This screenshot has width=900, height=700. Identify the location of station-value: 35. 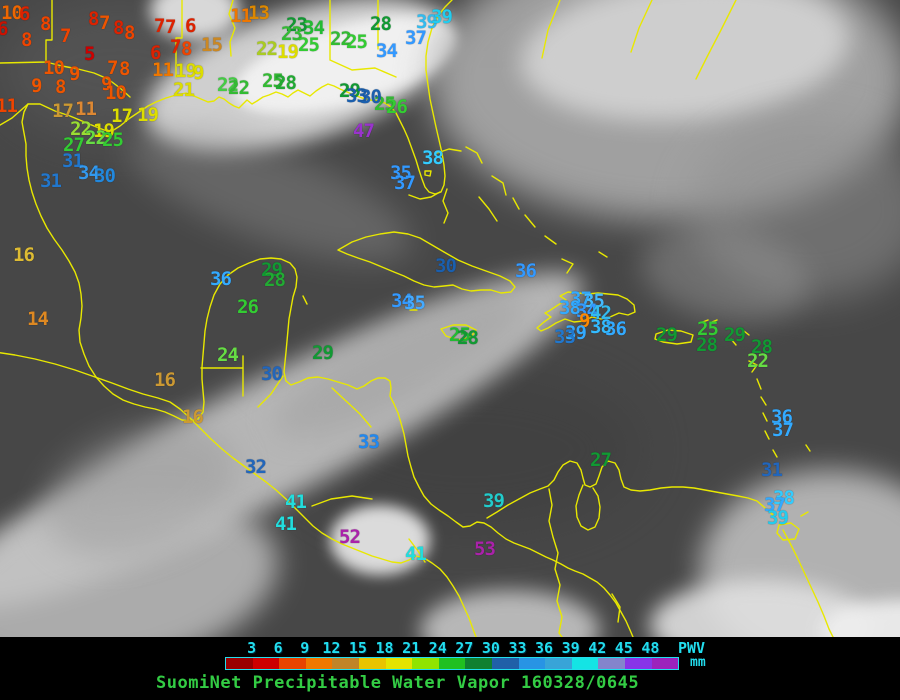
(594, 301).